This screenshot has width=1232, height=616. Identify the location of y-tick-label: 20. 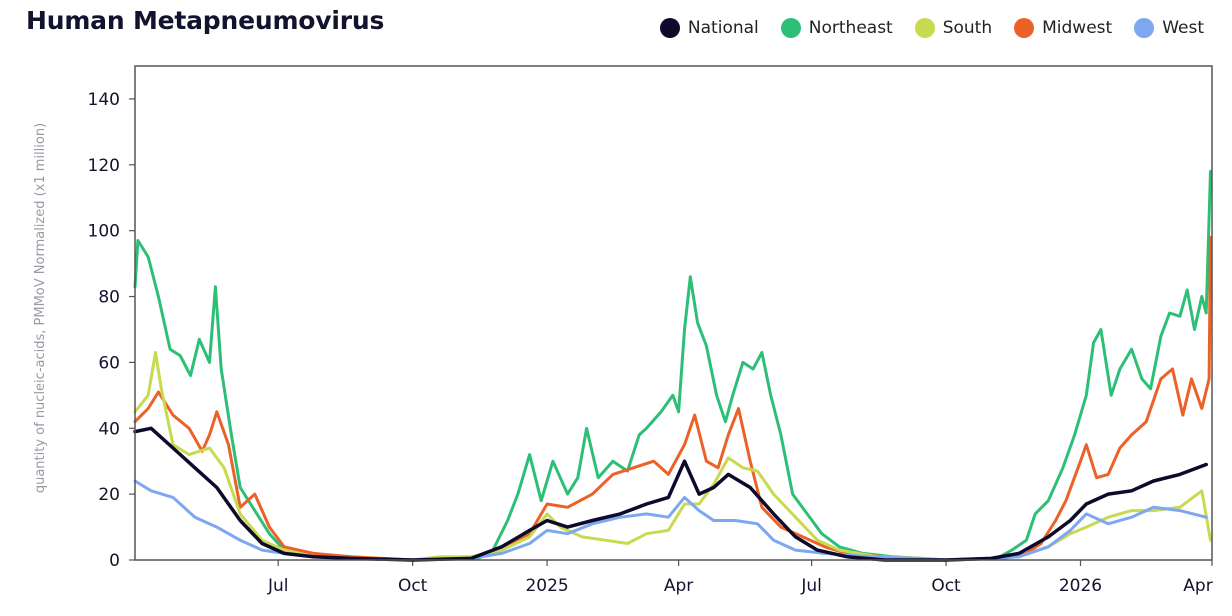
(109, 495).